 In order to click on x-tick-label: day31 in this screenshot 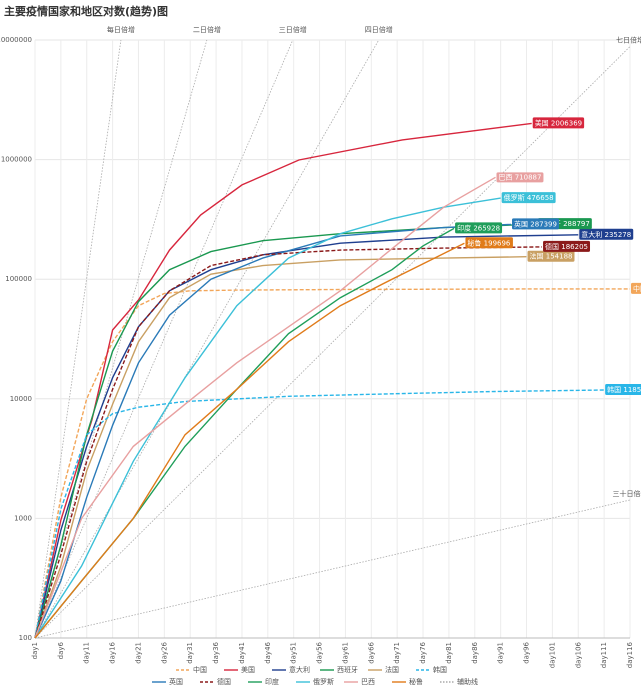, I will do `click(190, 653)`.